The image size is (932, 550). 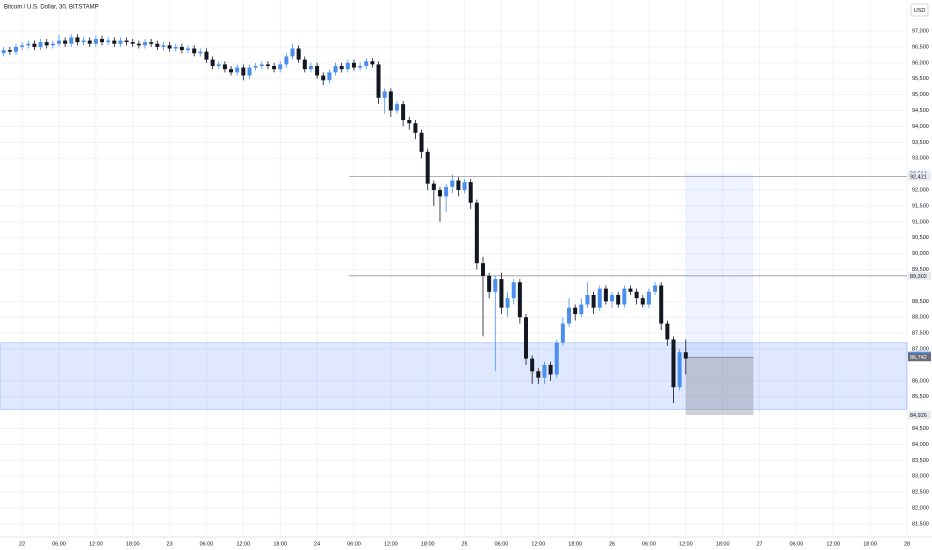 I want to click on price-tag-label: 89,302, so click(x=918, y=277).